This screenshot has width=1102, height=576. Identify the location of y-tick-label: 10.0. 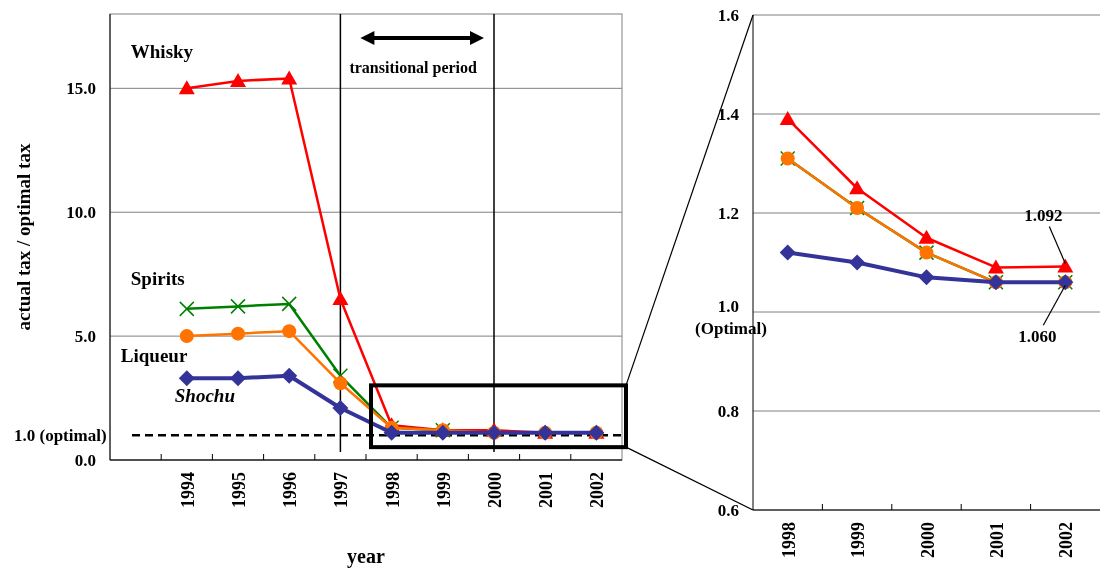
(81, 213).